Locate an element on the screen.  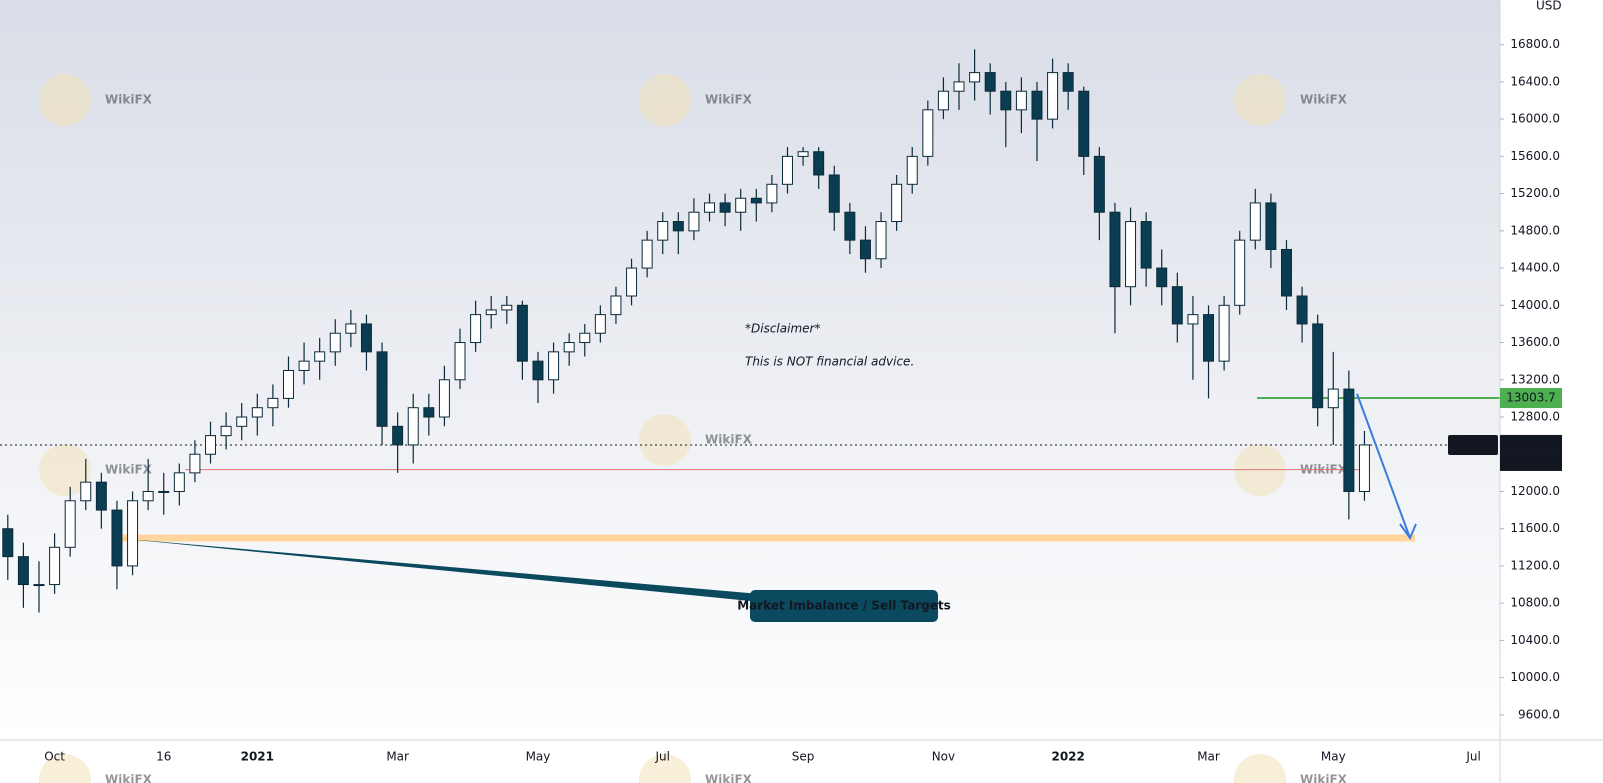
y-tick-label: 16800.0 is located at coordinates (1535, 44).